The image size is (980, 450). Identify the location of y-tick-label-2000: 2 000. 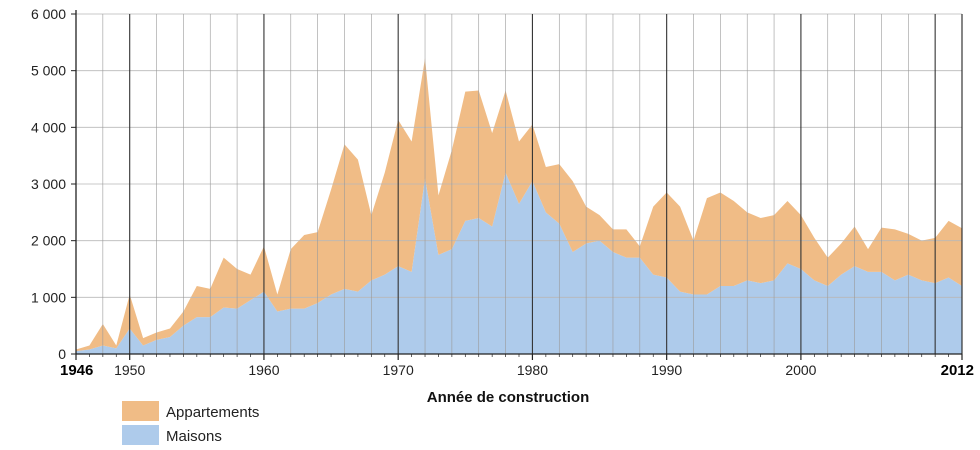
(48, 241).